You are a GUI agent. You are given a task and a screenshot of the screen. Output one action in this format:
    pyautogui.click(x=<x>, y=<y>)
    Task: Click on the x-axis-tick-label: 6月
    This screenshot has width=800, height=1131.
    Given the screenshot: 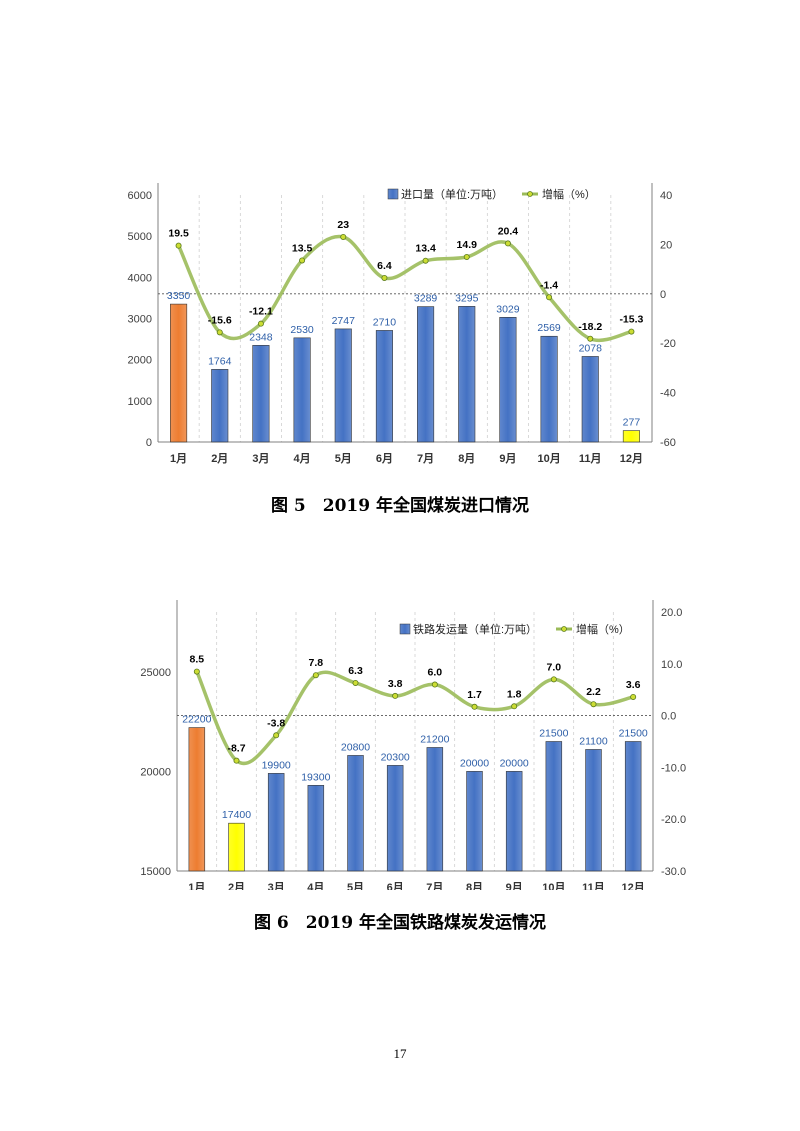 What is the action you would take?
    pyautogui.click(x=384, y=458)
    